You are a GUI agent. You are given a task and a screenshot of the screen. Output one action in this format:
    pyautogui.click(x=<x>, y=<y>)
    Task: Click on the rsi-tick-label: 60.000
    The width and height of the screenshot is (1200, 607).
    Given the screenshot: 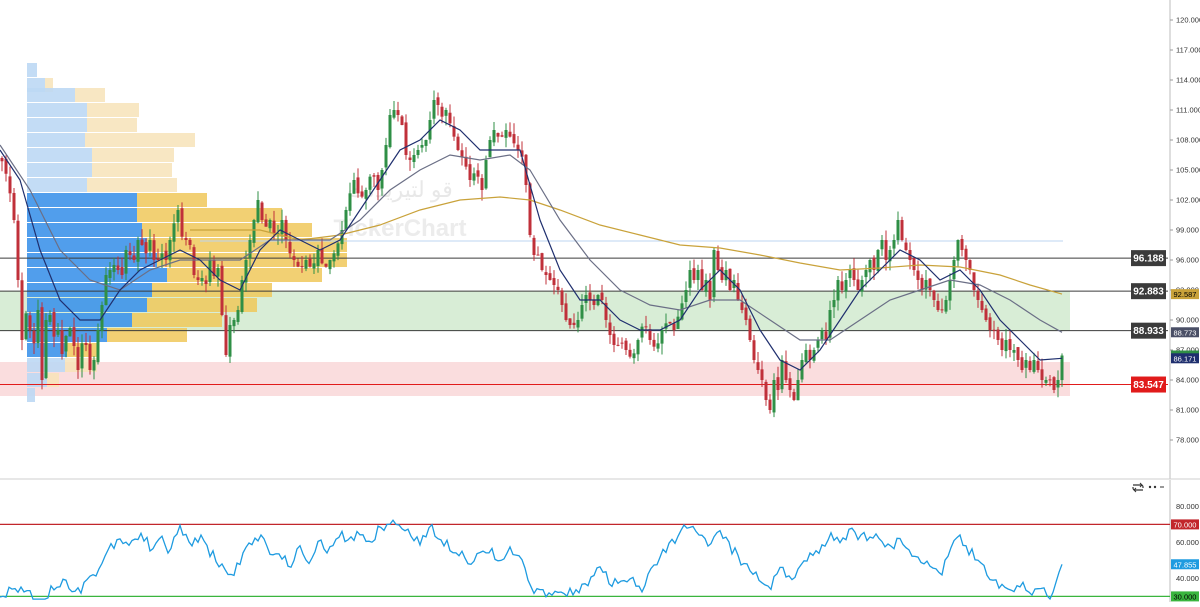 What is the action you would take?
    pyautogui.click(x=1187, y=542)
    